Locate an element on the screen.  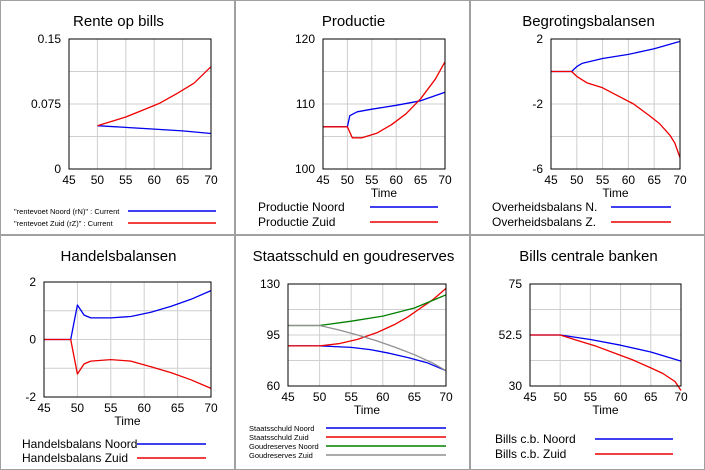
series-line-handelsbalans-noord is located at coordinates (128, 315).